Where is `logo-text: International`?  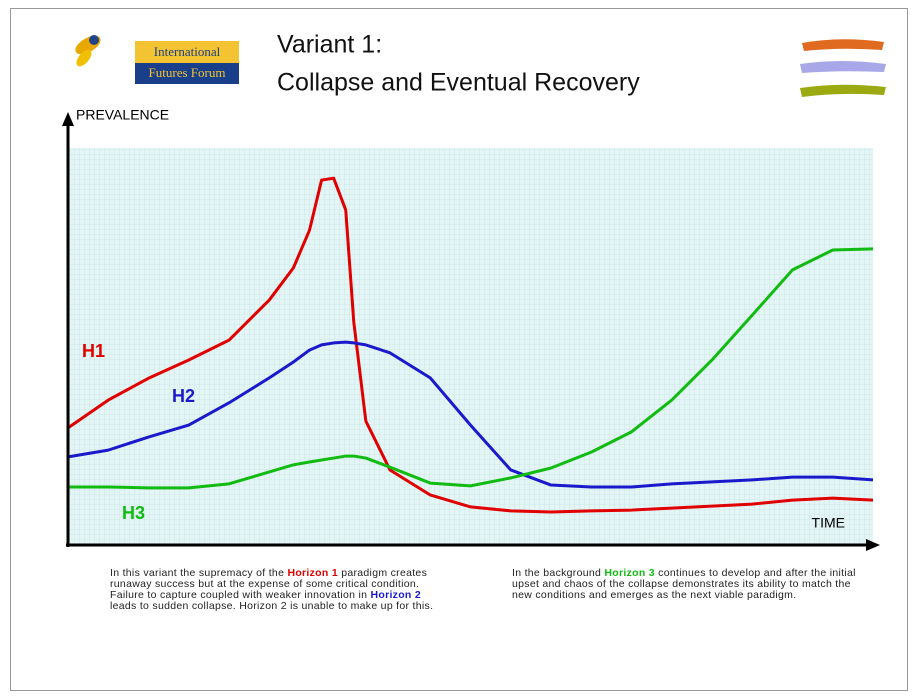 logo-text: International is located at coordinates (187, 51).